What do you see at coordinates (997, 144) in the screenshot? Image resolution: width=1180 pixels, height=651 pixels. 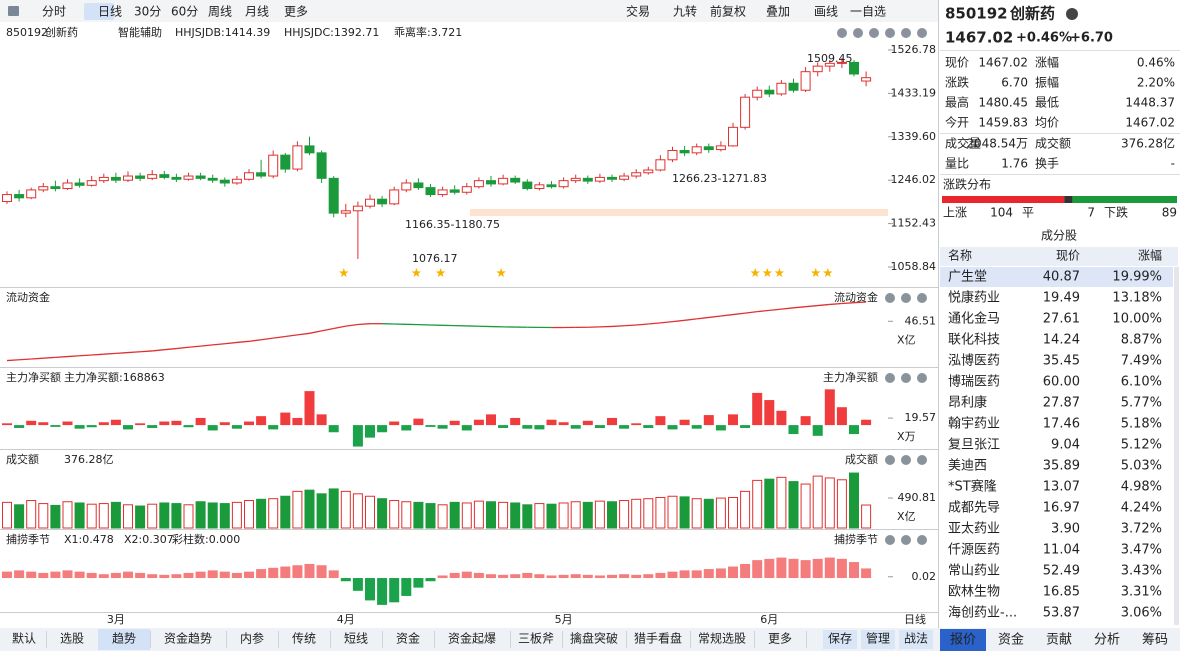 I see `field-value: 2048.54万` at bounding box center [997, 144].